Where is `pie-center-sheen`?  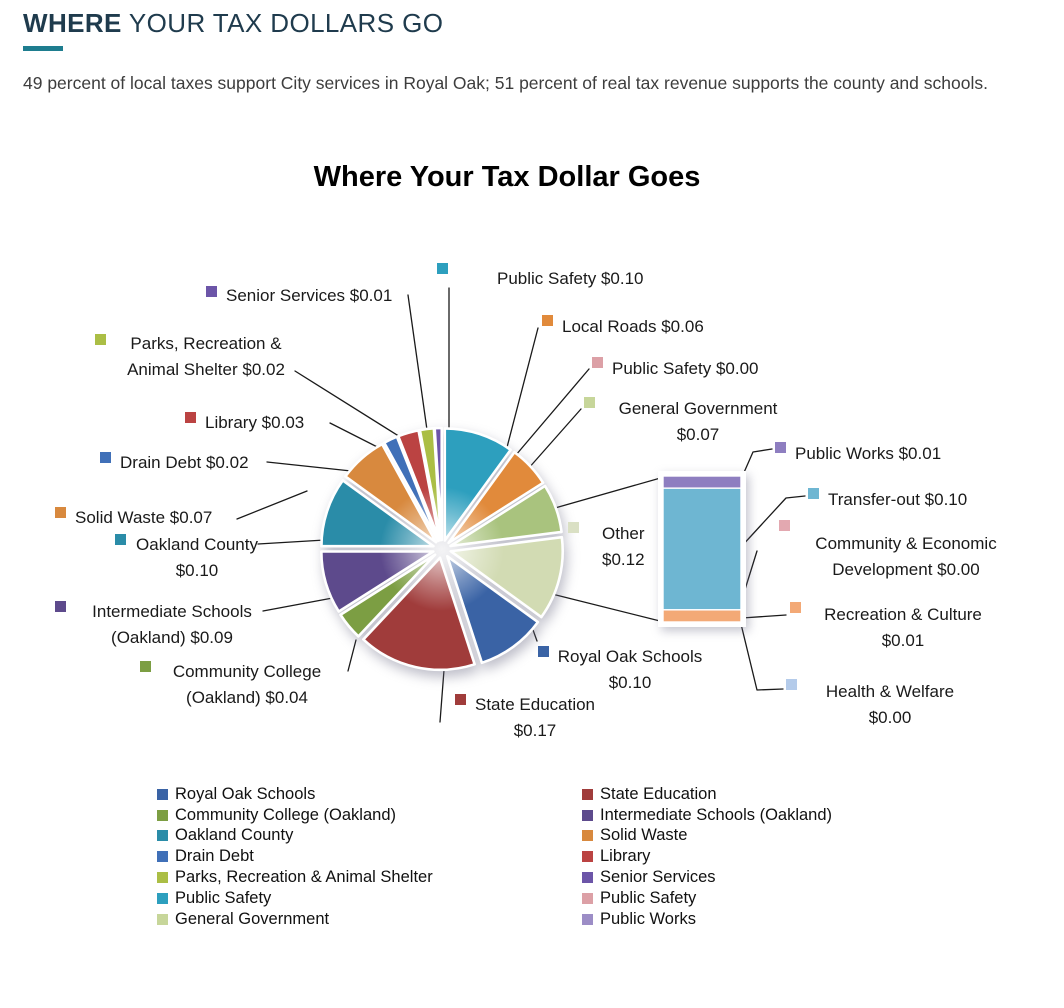
pie-center-sheen is located at coordinates (442, 549).